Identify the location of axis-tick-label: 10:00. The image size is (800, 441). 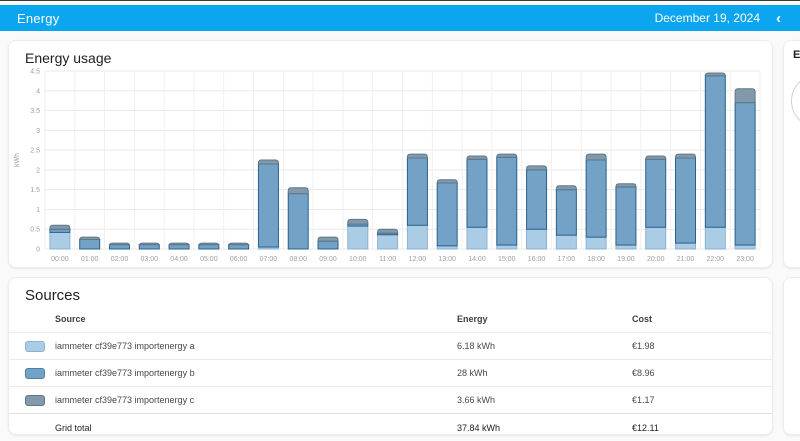
(358, 259).